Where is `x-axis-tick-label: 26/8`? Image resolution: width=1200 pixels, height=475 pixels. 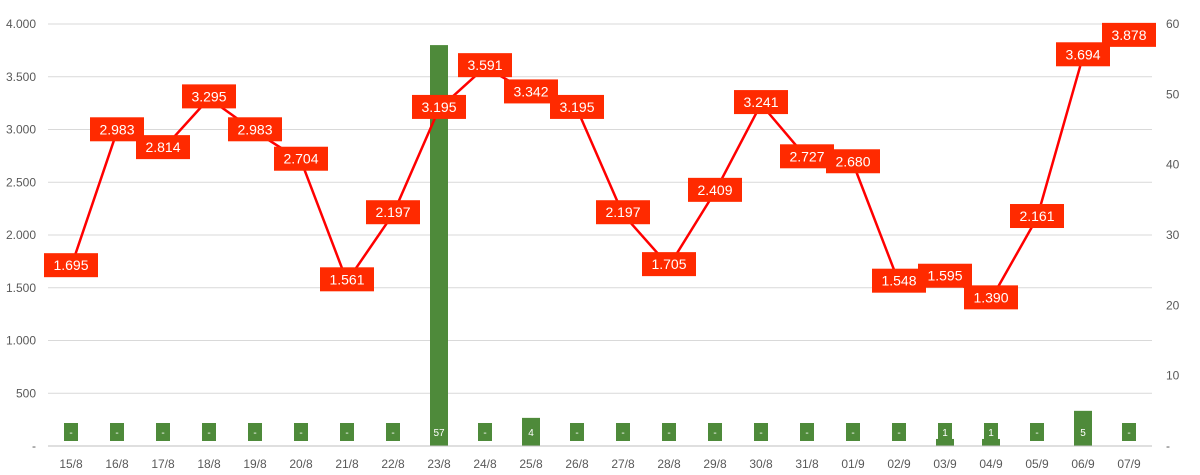
x-axis-tick-label: 26/8 is located at coordinates (577, 464).